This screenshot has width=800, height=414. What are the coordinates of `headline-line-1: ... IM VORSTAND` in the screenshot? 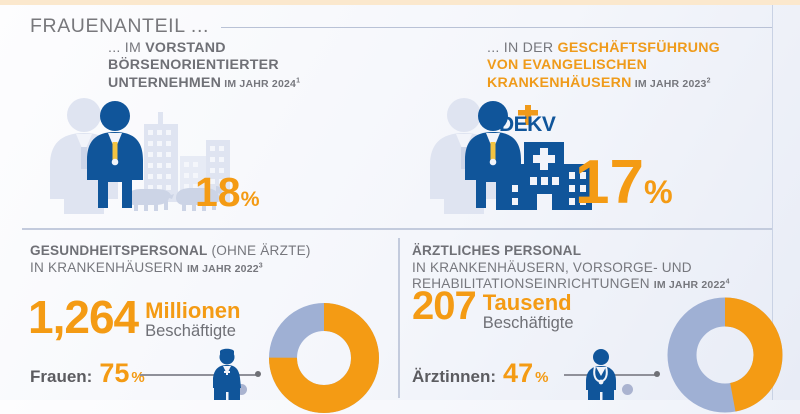 It's located at (167, 48).